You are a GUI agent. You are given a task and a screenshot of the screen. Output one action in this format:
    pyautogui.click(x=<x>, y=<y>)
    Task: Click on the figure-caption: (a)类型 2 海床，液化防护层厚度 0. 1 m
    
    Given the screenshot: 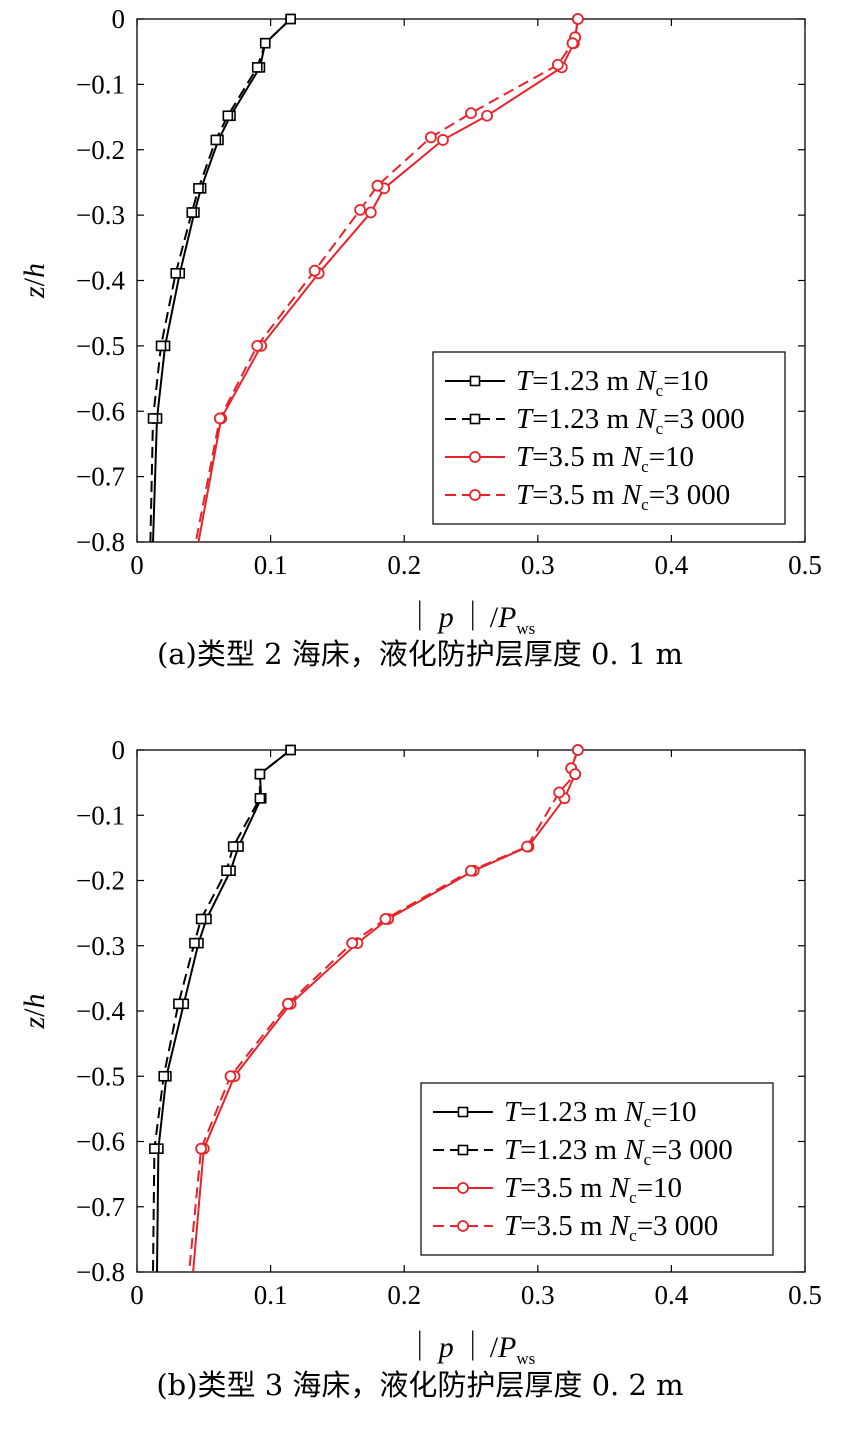 What is the action you would take?
    pyautogui.click(x=420, y=654)
    